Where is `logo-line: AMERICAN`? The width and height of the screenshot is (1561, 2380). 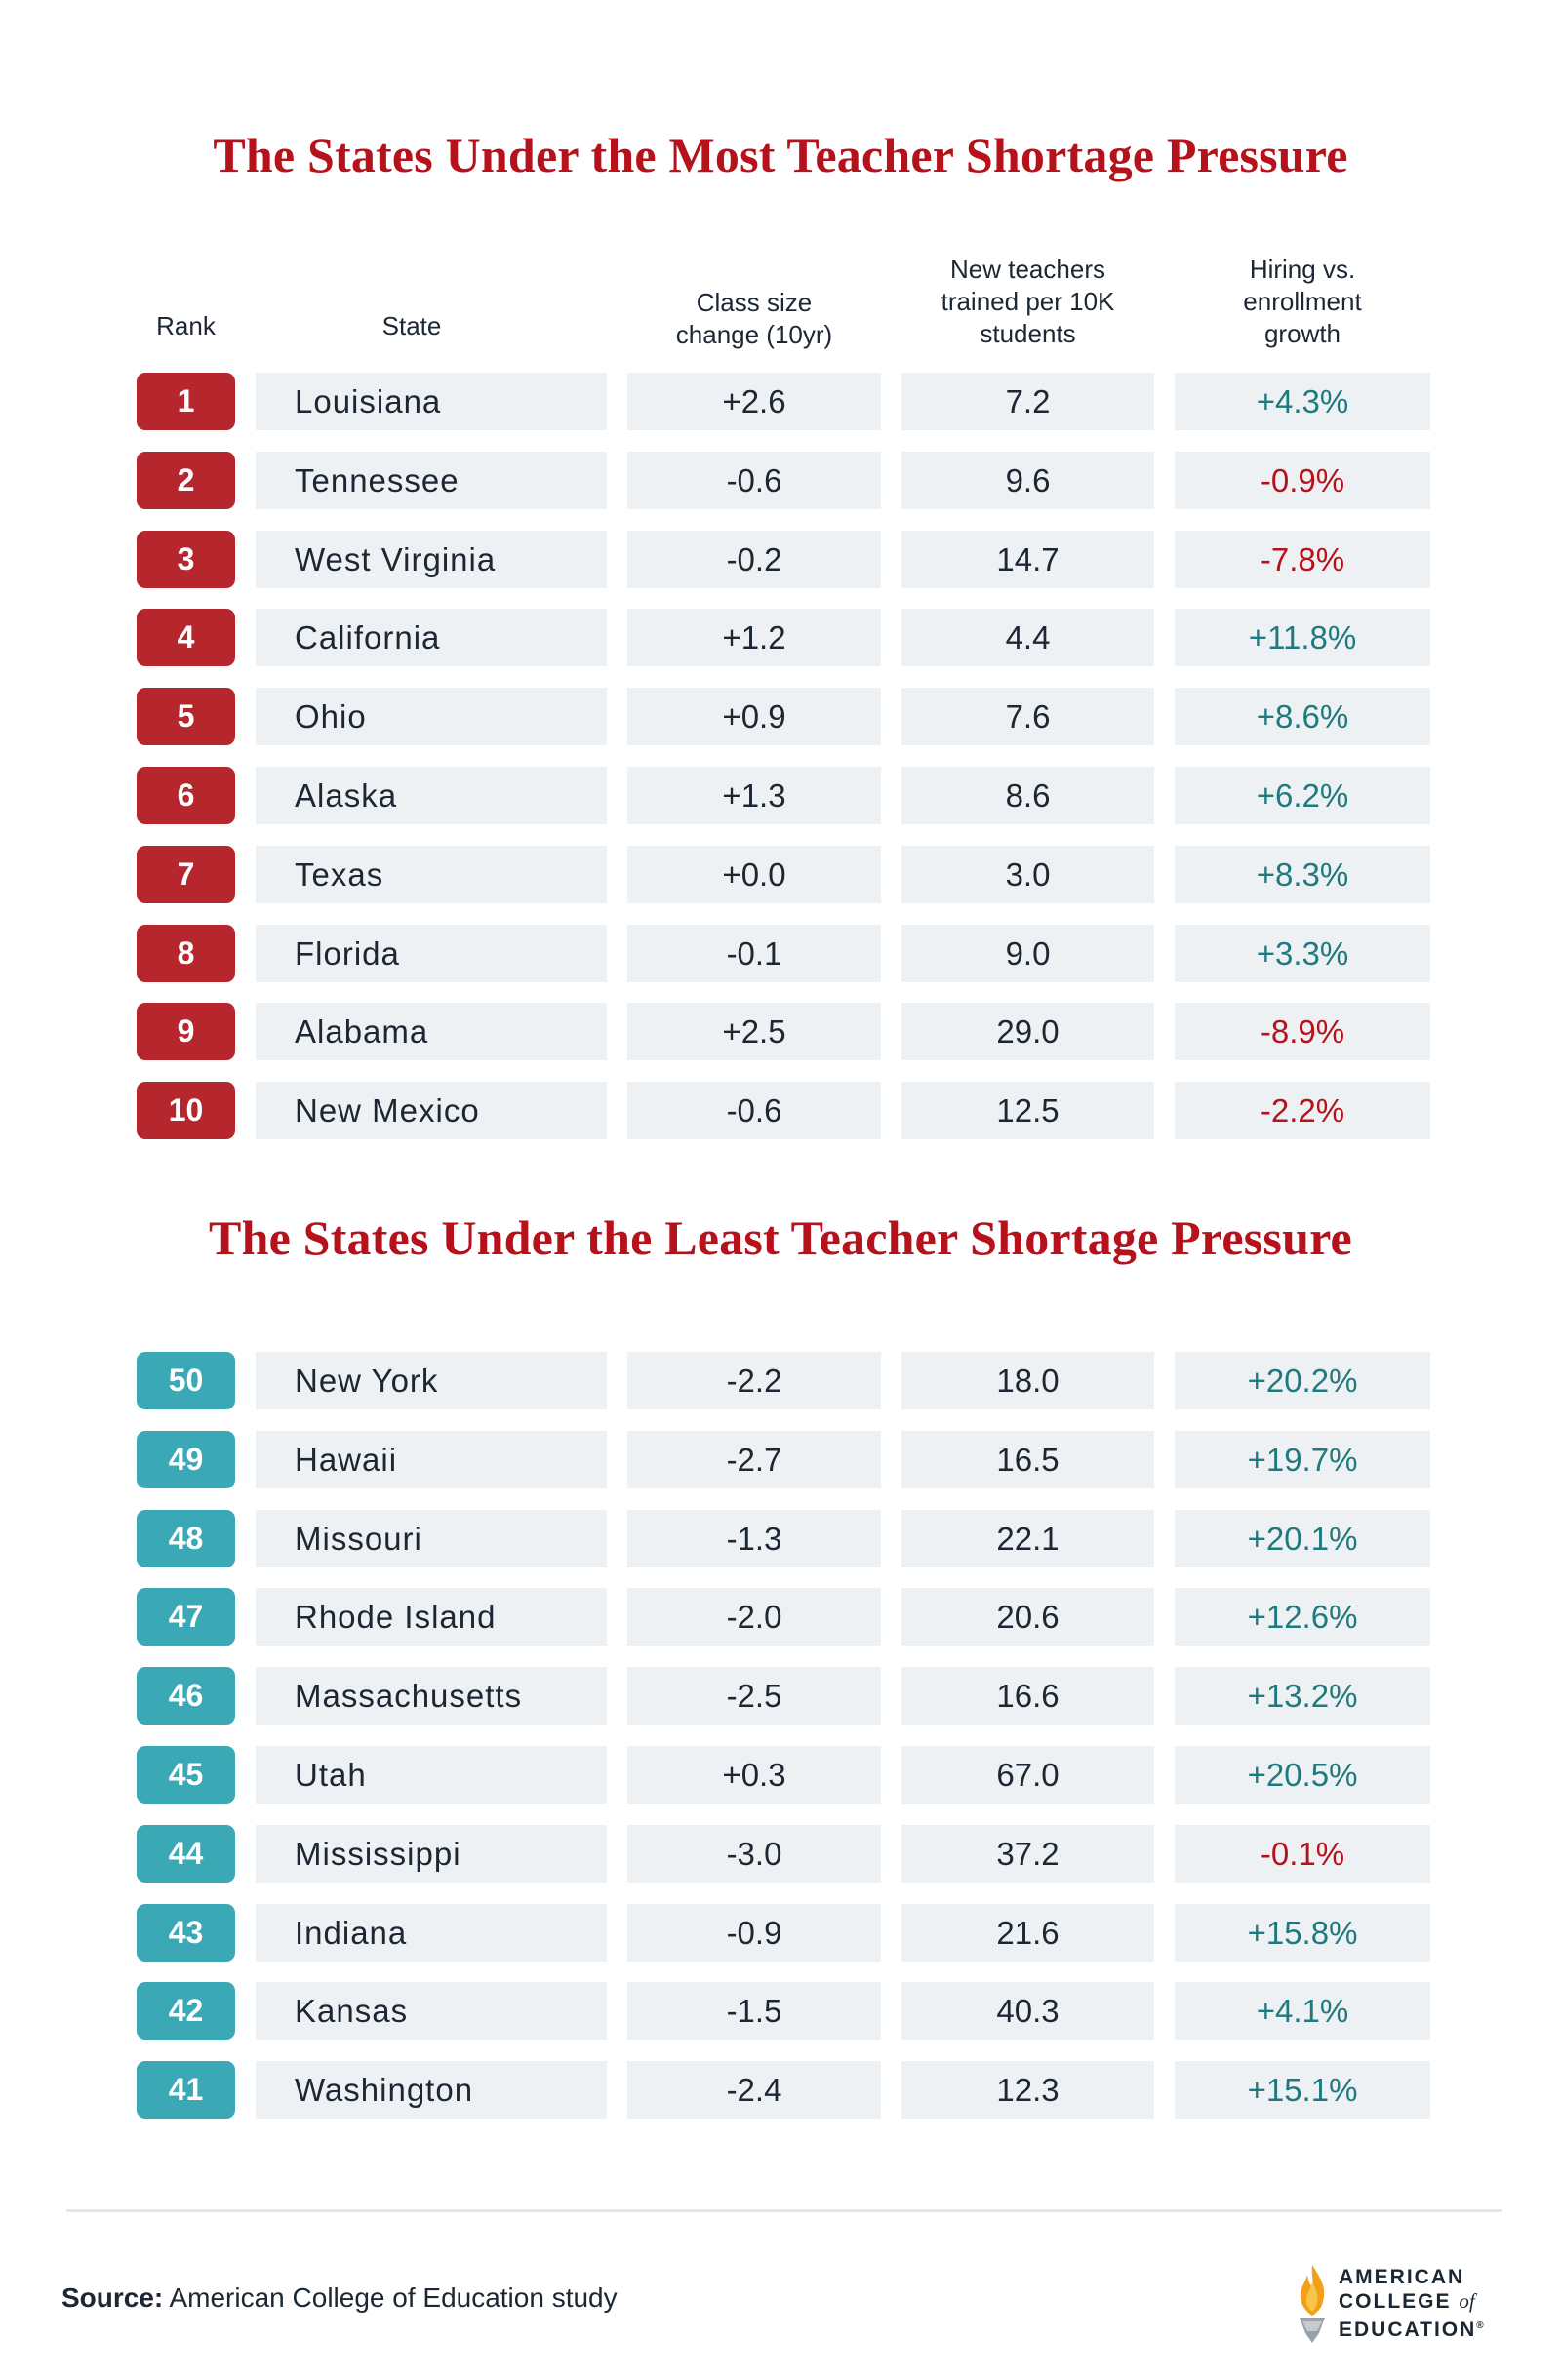 logo-line: AMERICAN is located at coordinates (1402, 2277).